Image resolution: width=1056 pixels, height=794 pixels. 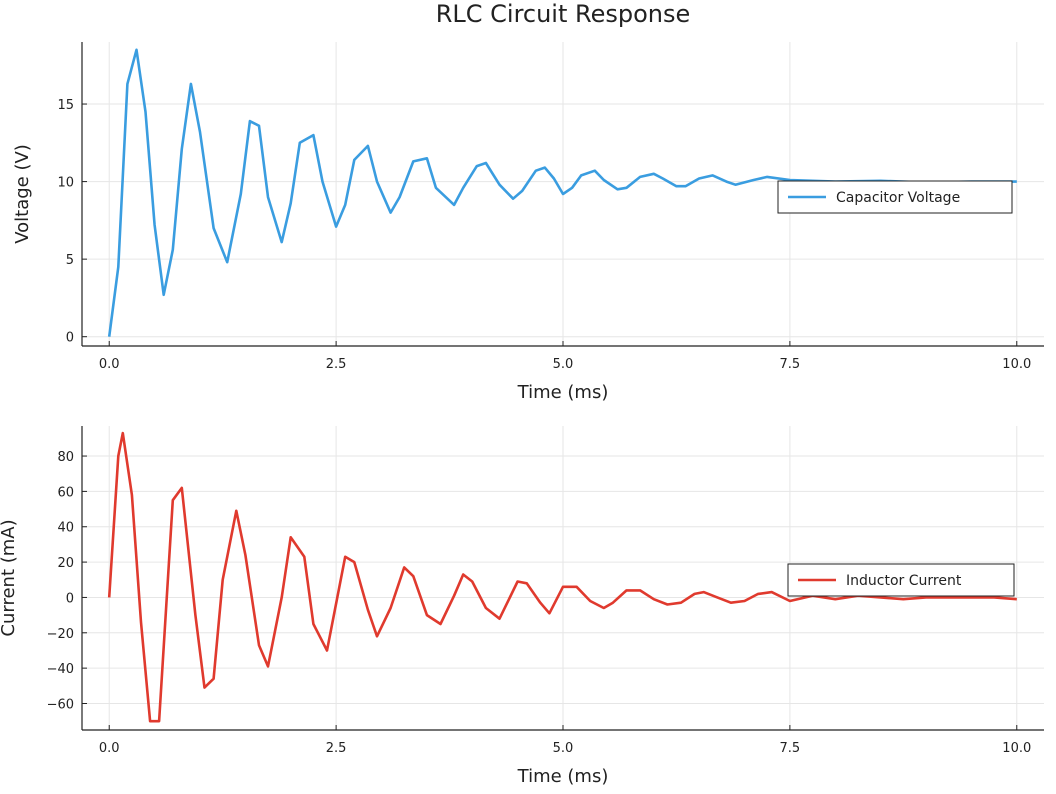 I want to click on y-axis-label: Voltage (V), so click(x=22, y=194).